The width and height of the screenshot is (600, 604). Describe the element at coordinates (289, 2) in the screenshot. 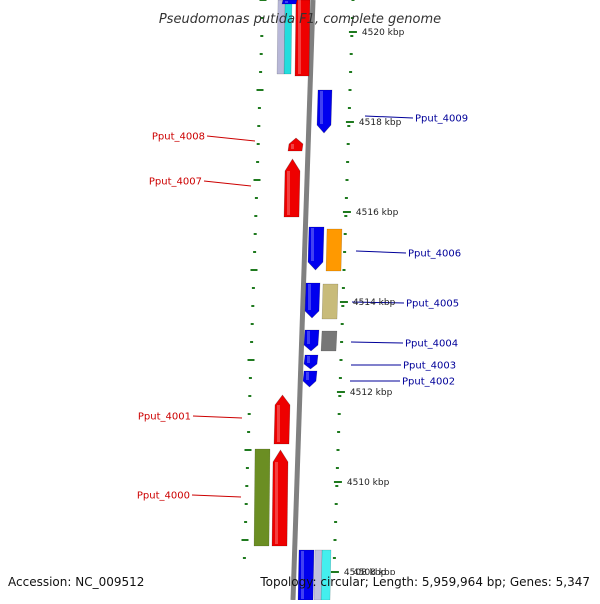

I see `gene-arrow-top-reverse-gene` at that location.